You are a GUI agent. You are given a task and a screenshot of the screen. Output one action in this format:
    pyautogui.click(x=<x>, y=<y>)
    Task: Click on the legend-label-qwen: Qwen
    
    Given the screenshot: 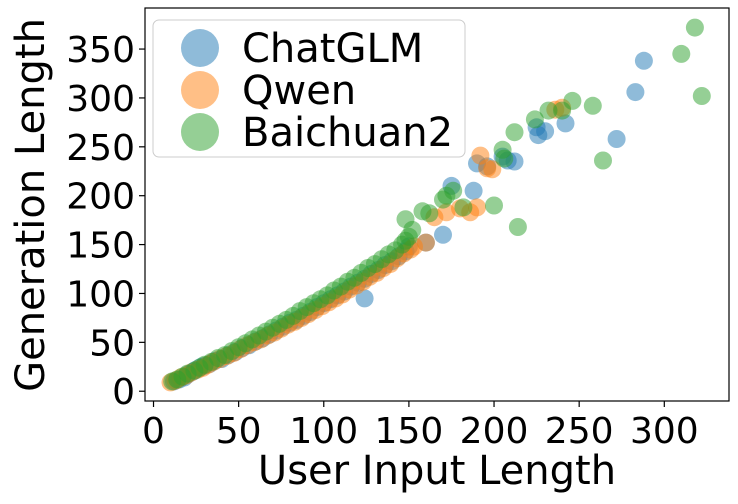 What is the action you would take?
    pyautogui.click(x=299, y=91)
    